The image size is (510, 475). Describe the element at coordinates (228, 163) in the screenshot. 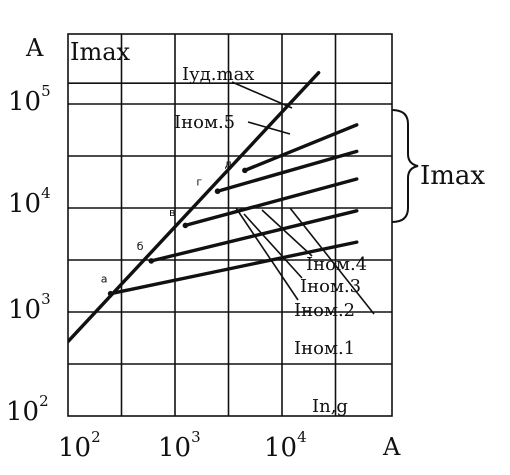

I see `point-label-d: д` at that location.